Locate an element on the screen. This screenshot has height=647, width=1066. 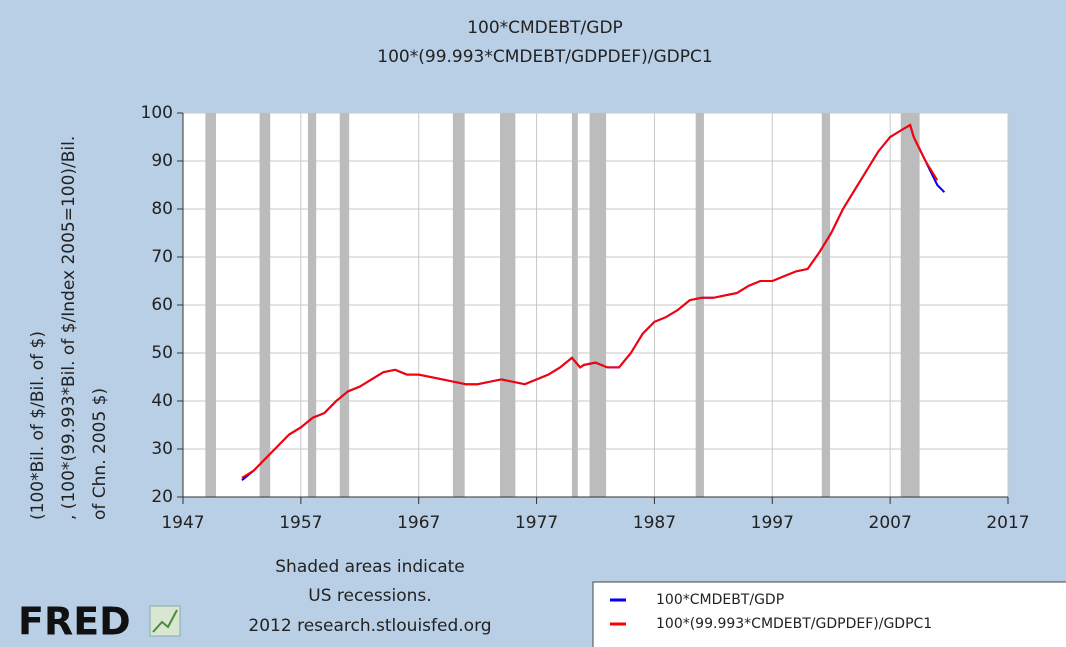
x-tick-label: 2007 is located at coordinates (890, 523).